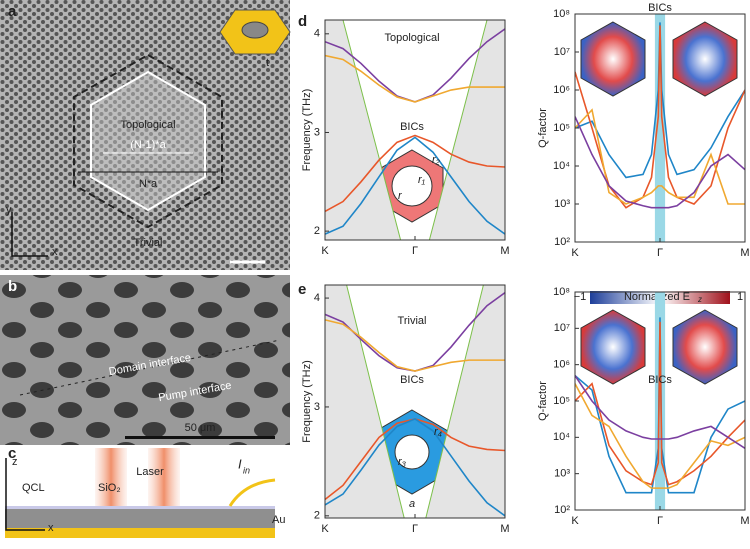  Describe the element at coordinates (580, 297) in the screenshot. I see `colorbar-tick: −1` at that location.